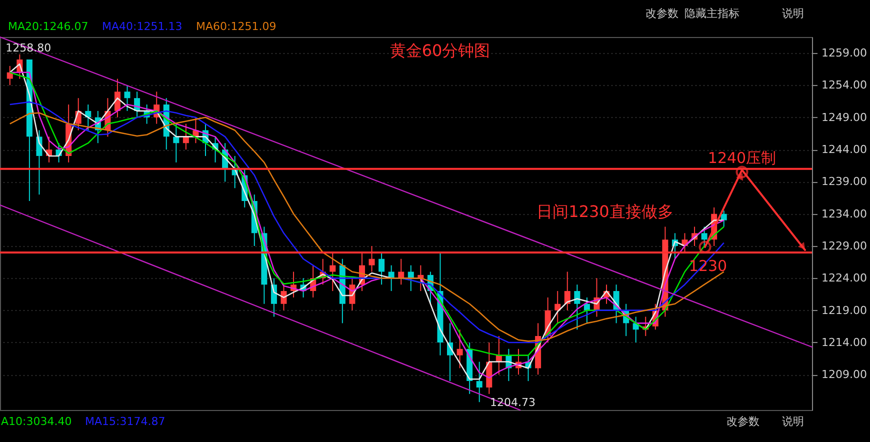 Image resolution: width=870 pixels, height=442 pixels. What do you see at coordinates (844, 278) in the screenshot?
I see `y-tick-label: 1224.00` at bounding box center [844, 278].